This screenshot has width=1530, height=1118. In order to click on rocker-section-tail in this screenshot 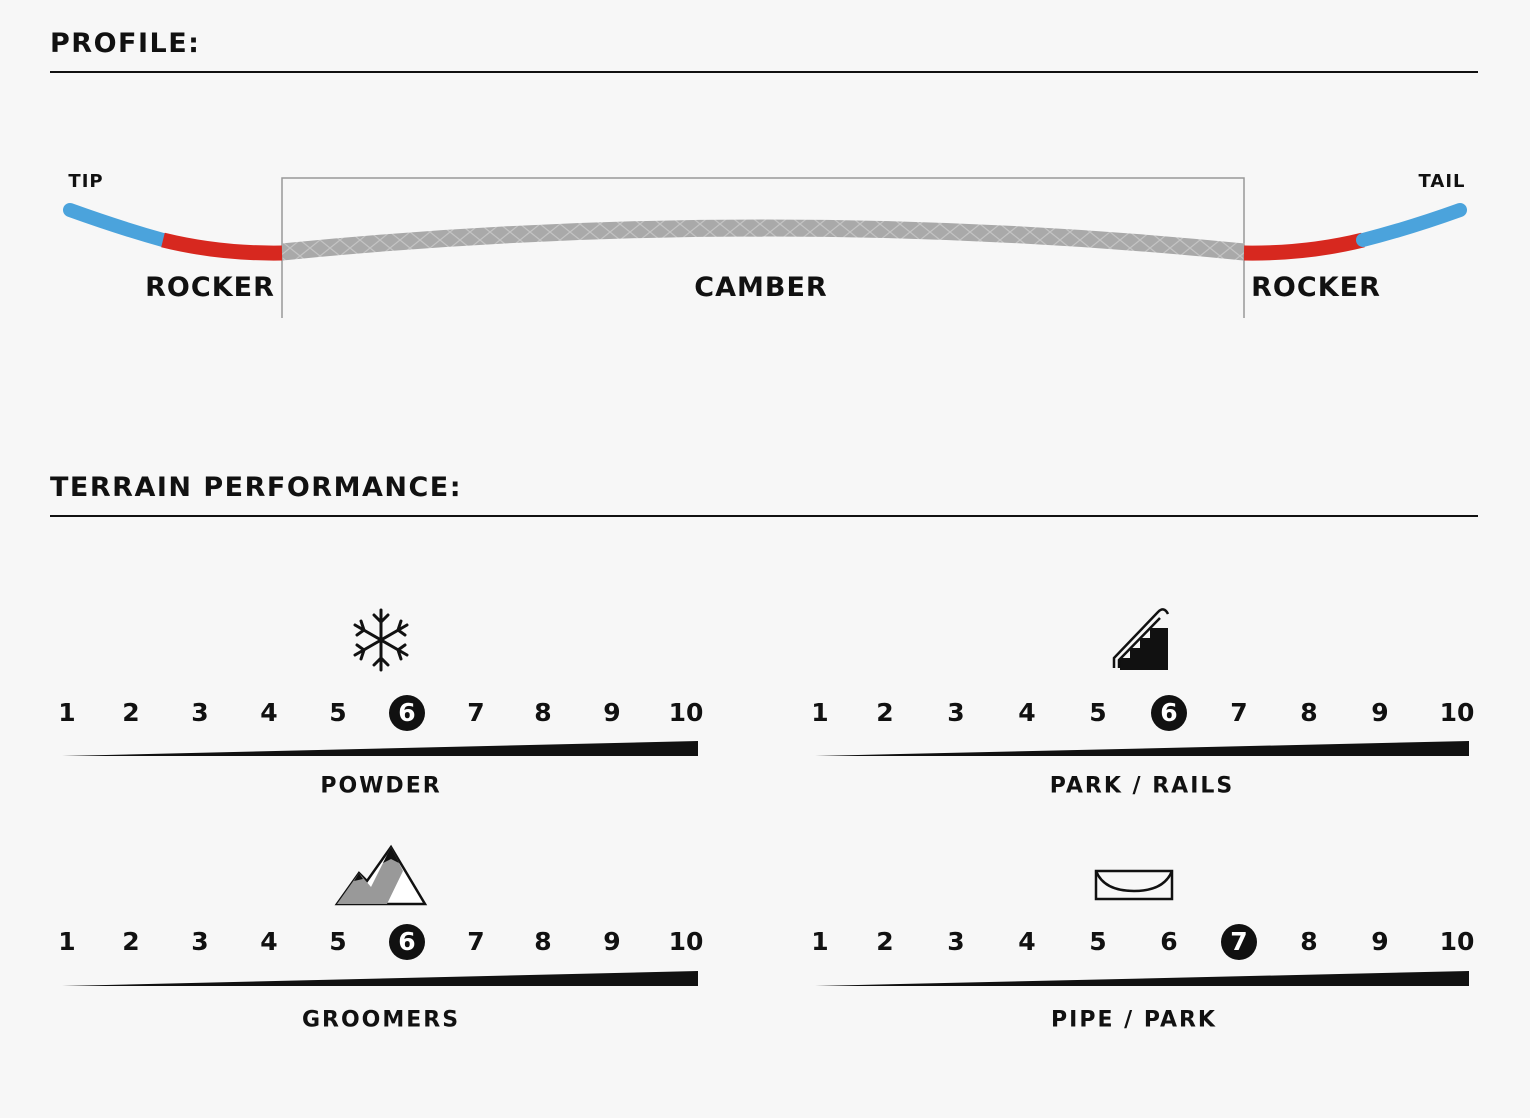, I will do `click(1304, 246)`.